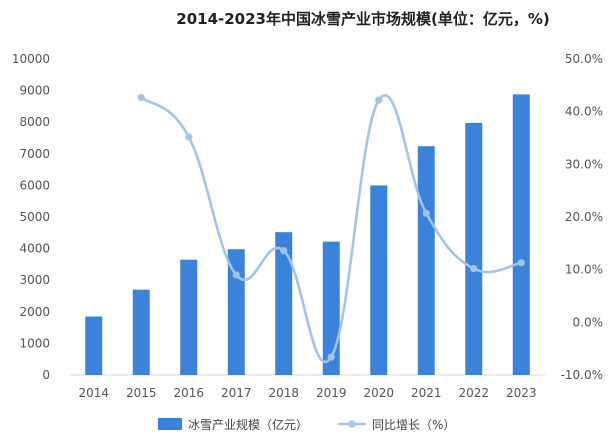  I want to click on x-tick-label: 2018, so click(283, 393).